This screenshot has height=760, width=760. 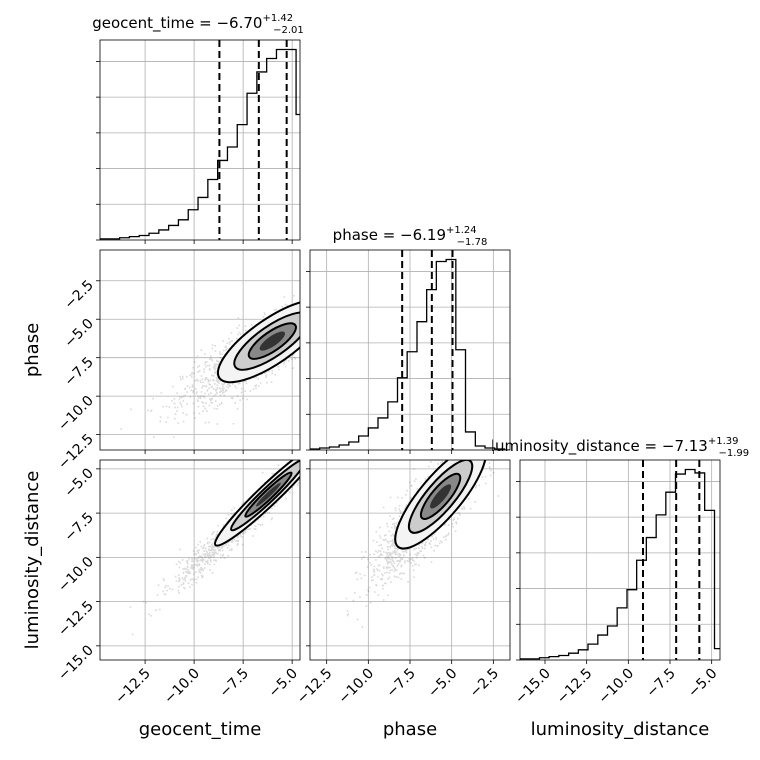 I want to click on frame-scatter-phase-luminosity_distance, so click(x=410, y=560).